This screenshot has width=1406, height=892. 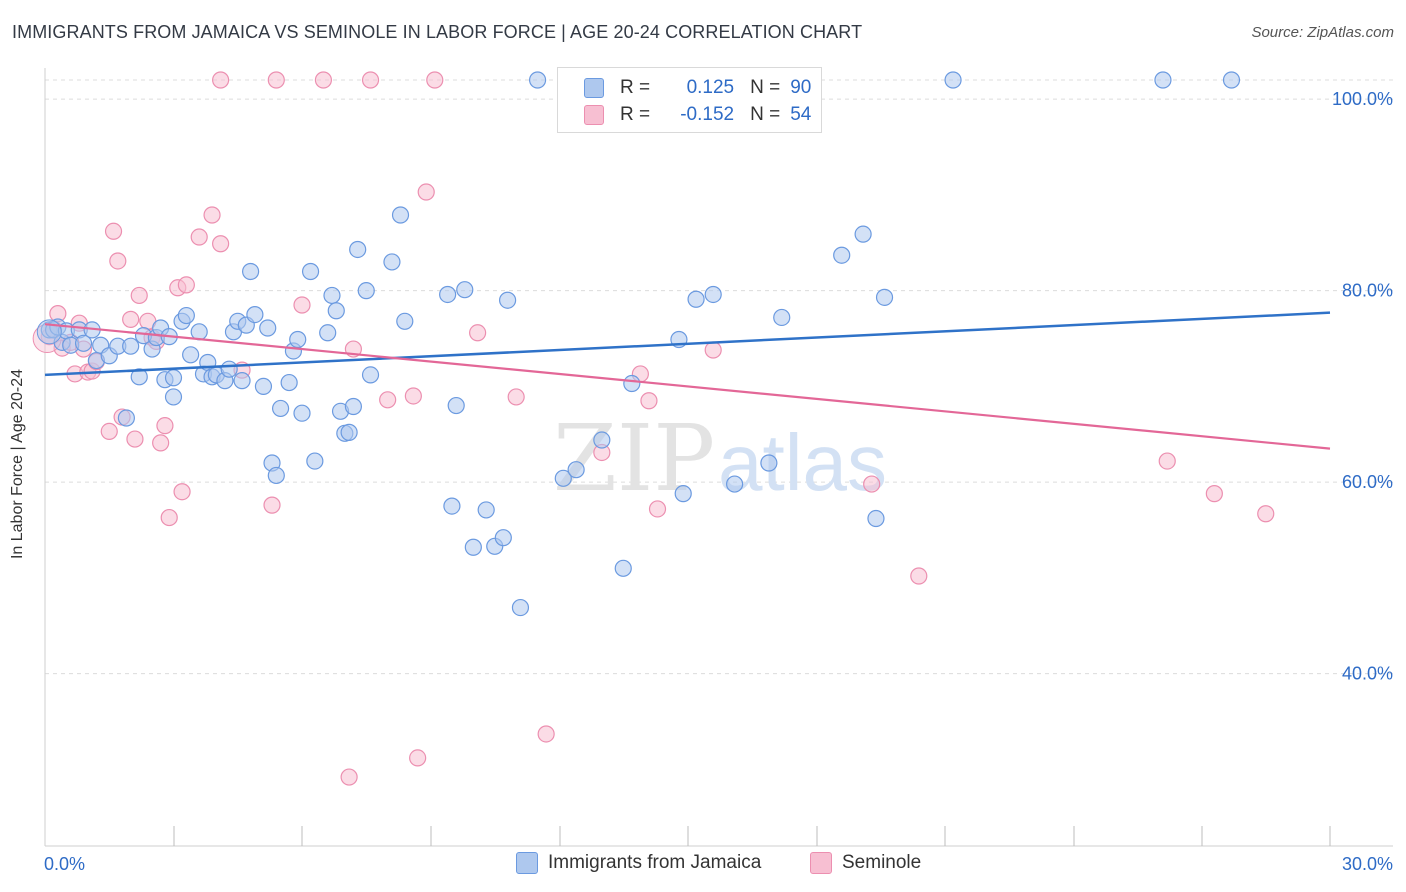 I want to click on chart-source: Source: ZipAtlas.com, so click(x=1322, y=32).